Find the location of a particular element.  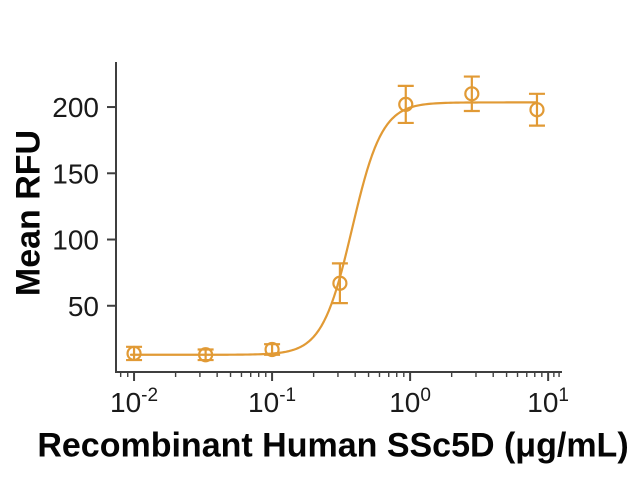

y-axis-title: Mean RFU is located at coordinates (28, 213).